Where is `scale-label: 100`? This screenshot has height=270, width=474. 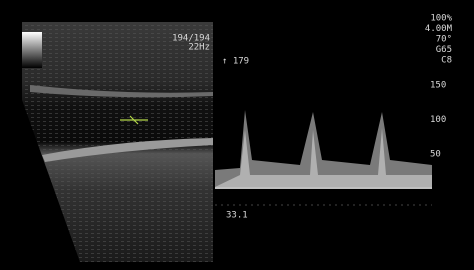
scale-label: 100 is located at coordinates (438, 120).